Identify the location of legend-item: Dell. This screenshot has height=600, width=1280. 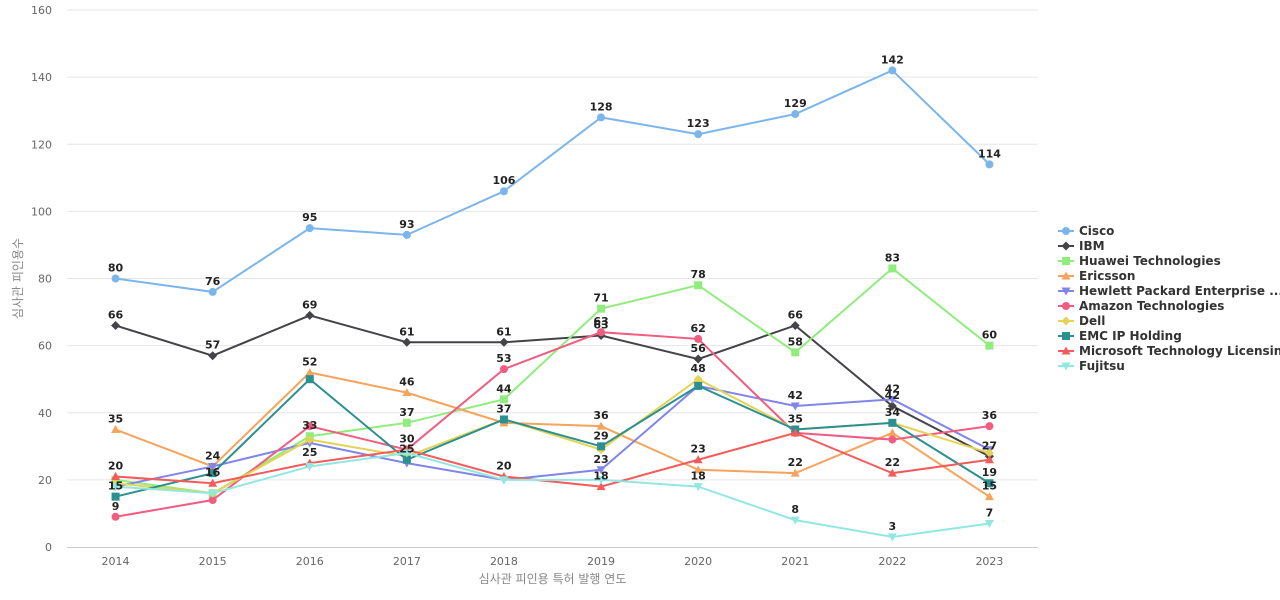
(1081, 321).